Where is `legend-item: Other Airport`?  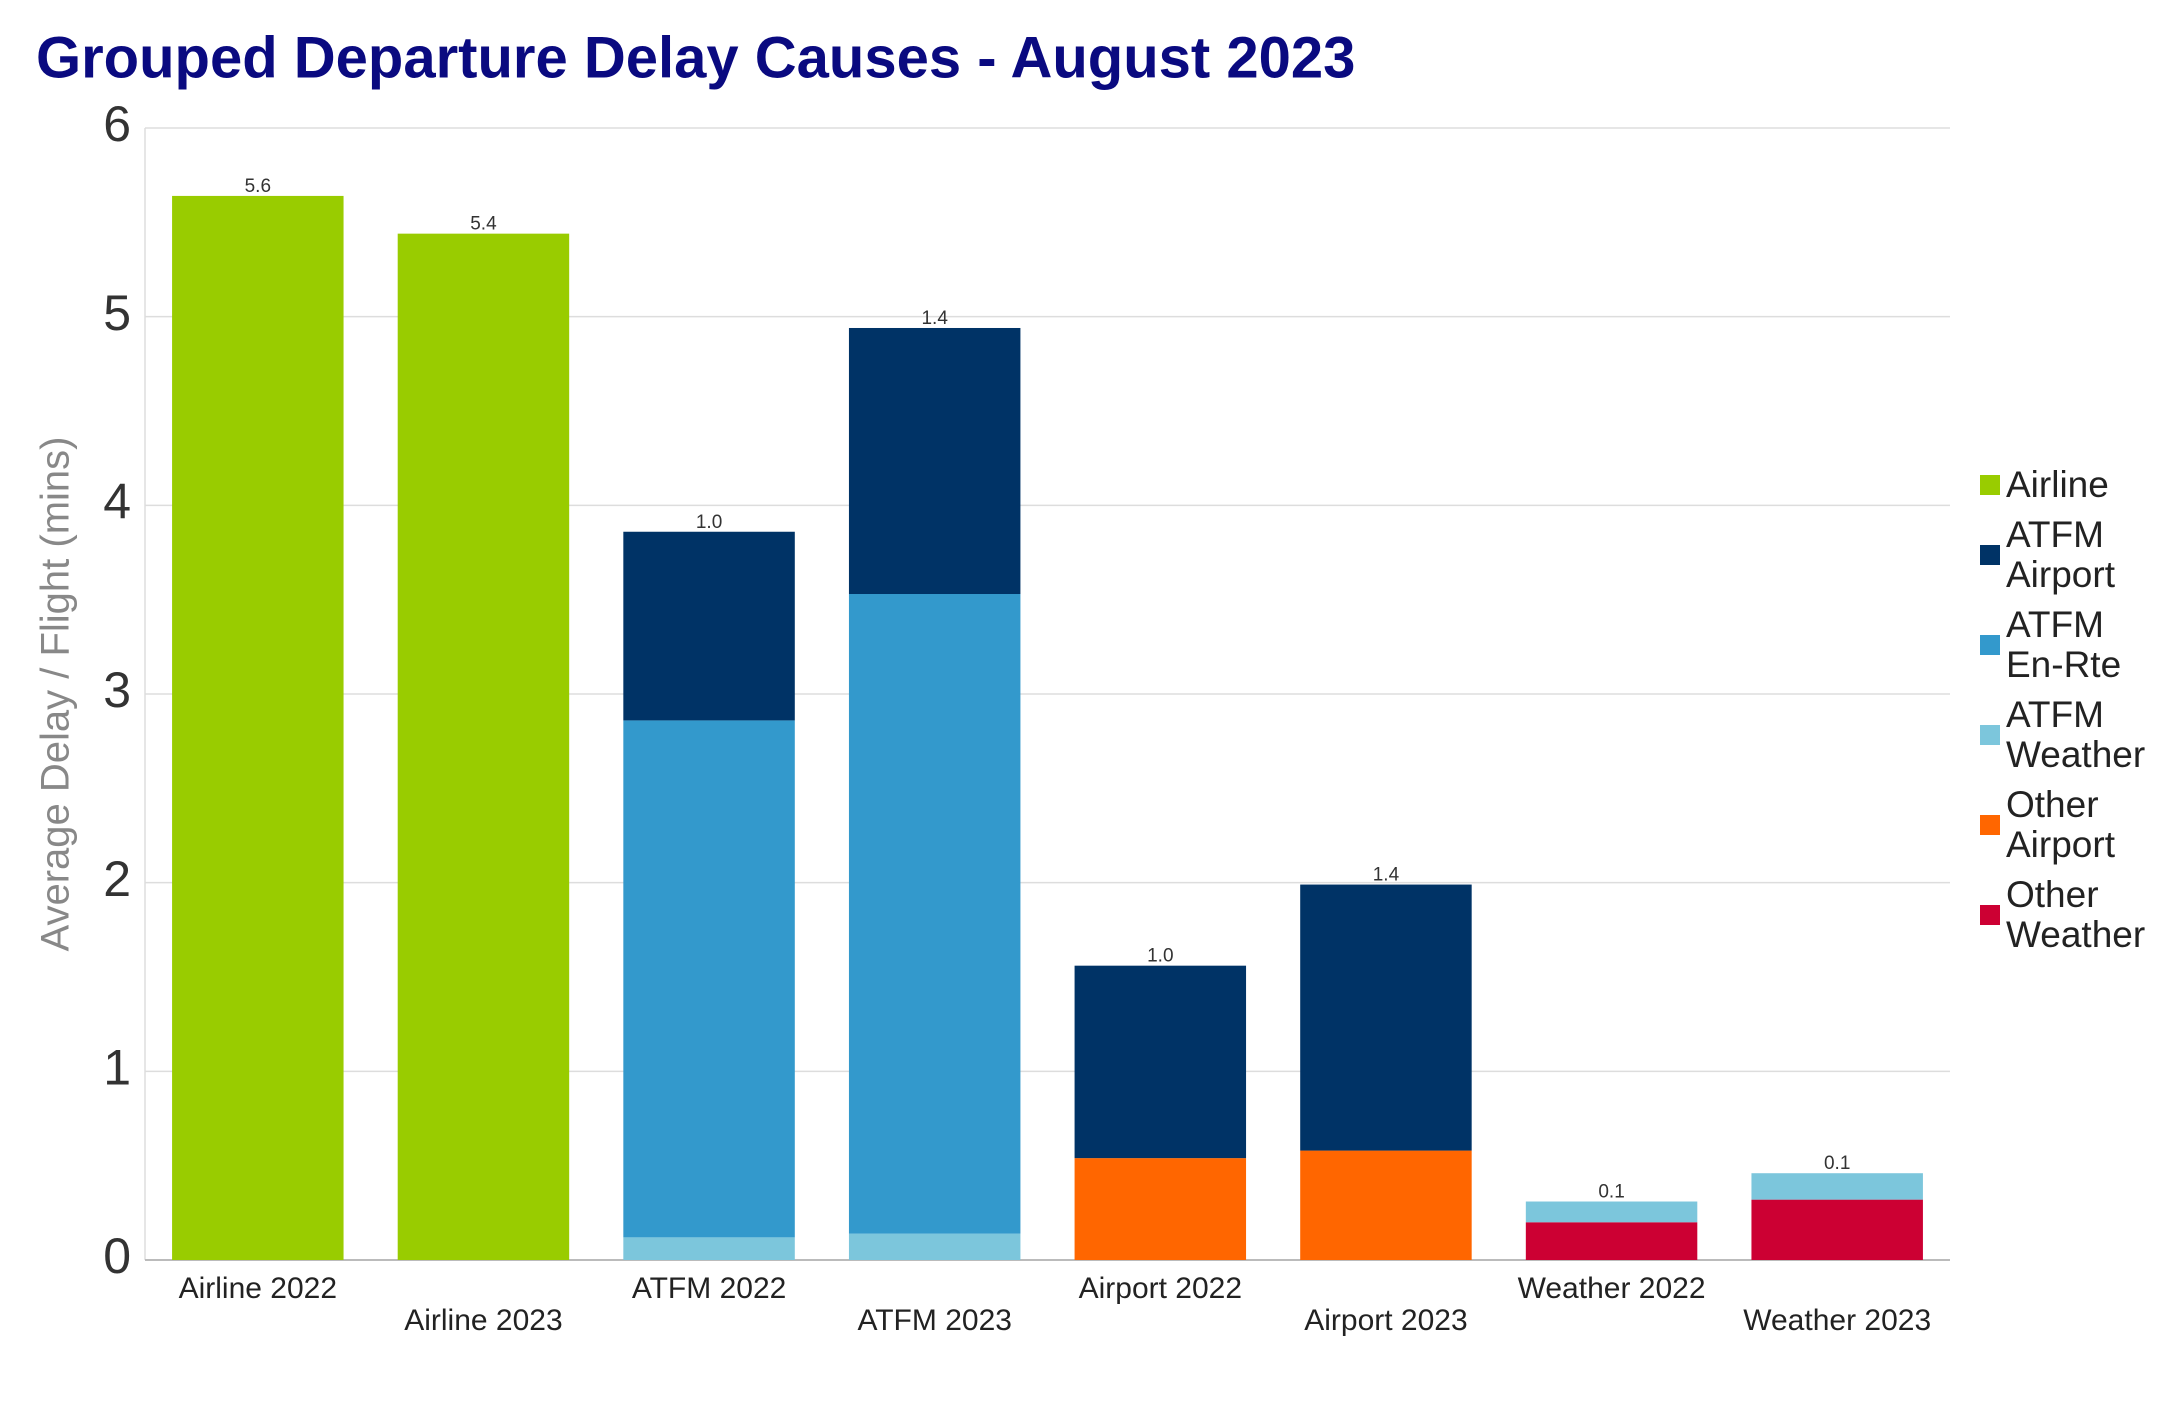
legend-item: Other Airport is located at coordinates (2070, 825).